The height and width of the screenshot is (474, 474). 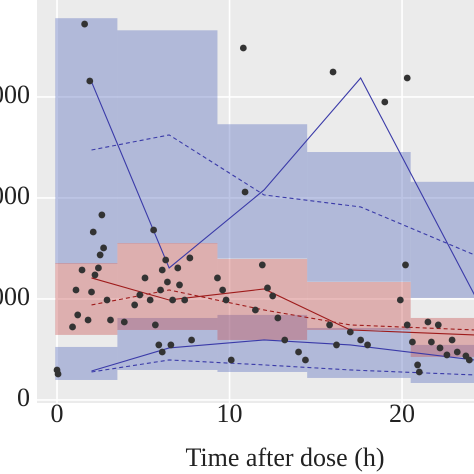 I want to click on x-axis-label: Time after dose (h), so click(x=284, y=457).